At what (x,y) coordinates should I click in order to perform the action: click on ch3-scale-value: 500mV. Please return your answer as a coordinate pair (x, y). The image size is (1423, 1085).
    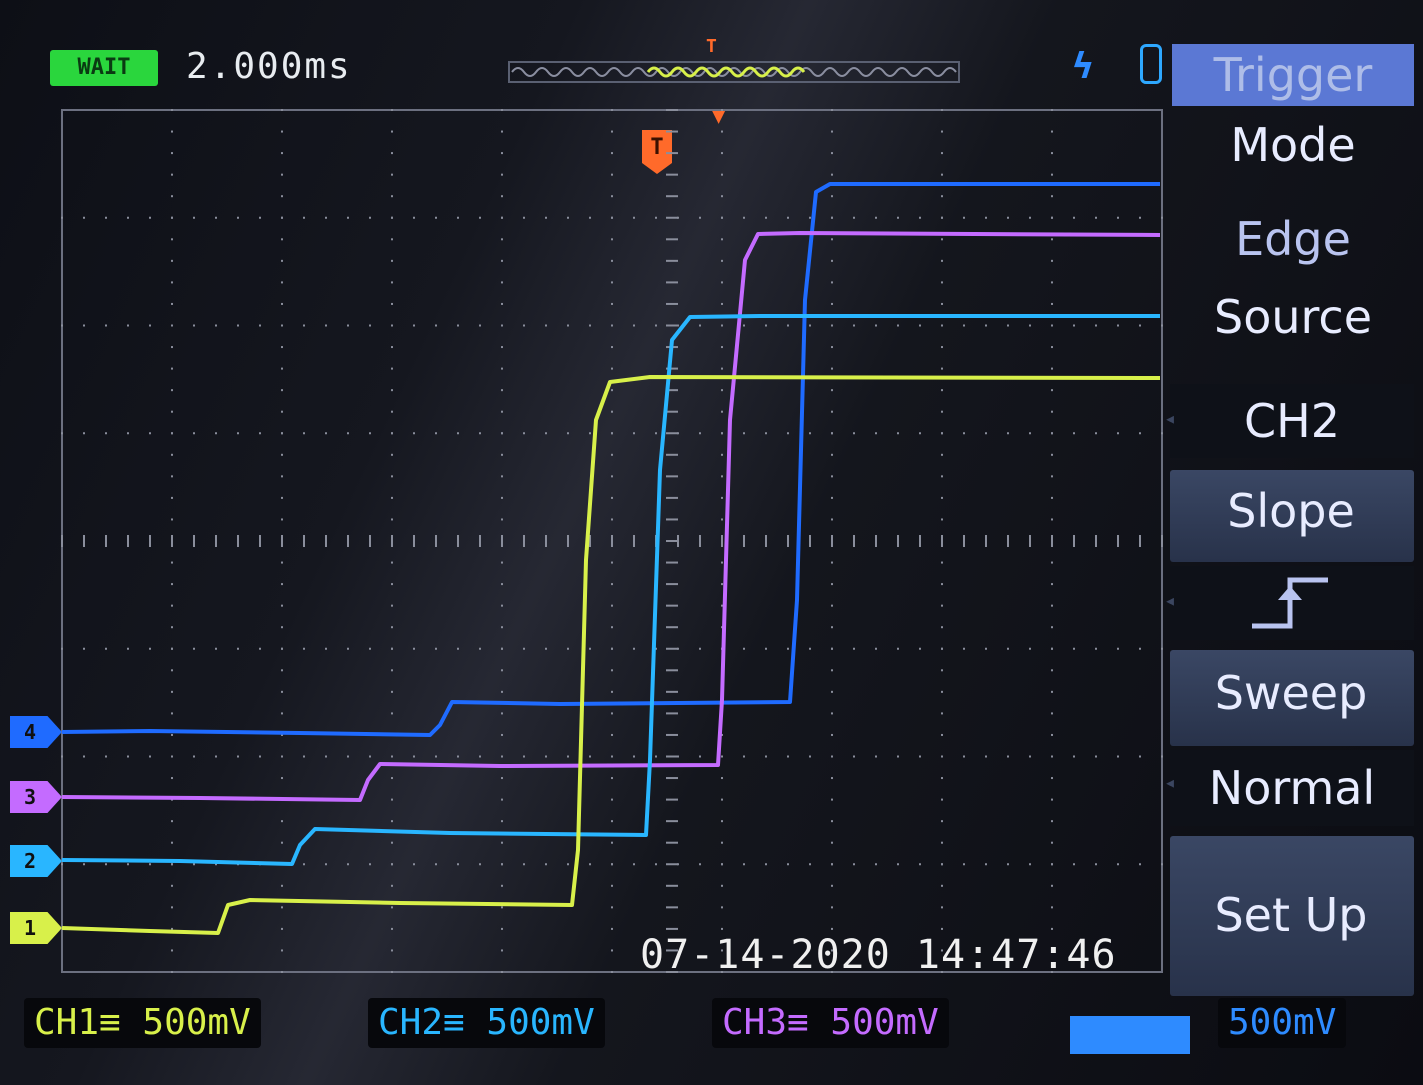
    Looking at the image, I should click on (884, 1022).